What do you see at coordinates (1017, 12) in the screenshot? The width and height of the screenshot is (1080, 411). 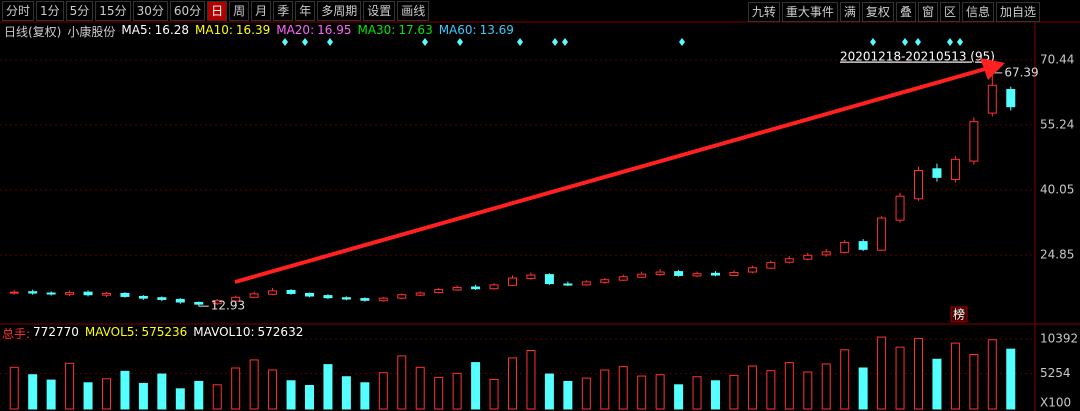 I see `tool-button: 加自选` at bounding box center [1017, 12].